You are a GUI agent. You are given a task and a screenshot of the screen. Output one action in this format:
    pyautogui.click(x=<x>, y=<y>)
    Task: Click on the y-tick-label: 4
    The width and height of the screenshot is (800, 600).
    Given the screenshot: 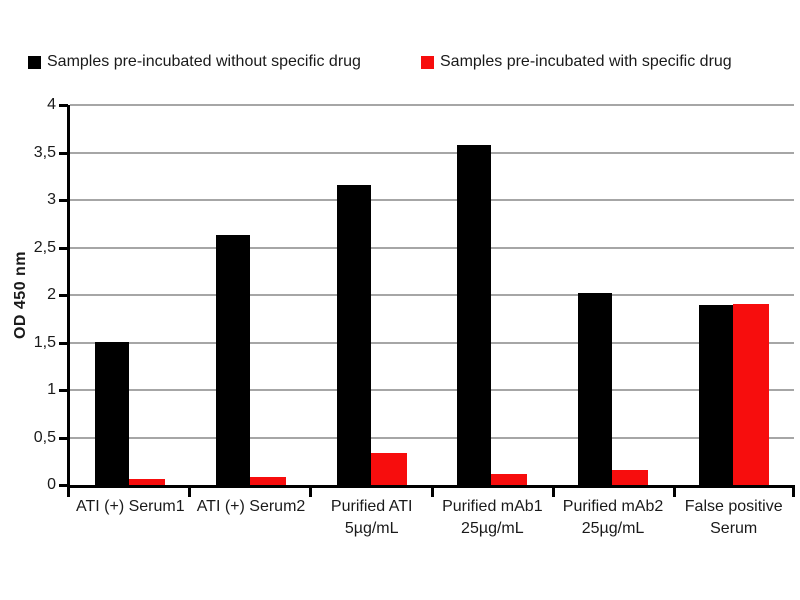 What is the action you would take?
    pyautogui.click(x=51, y=104)
    